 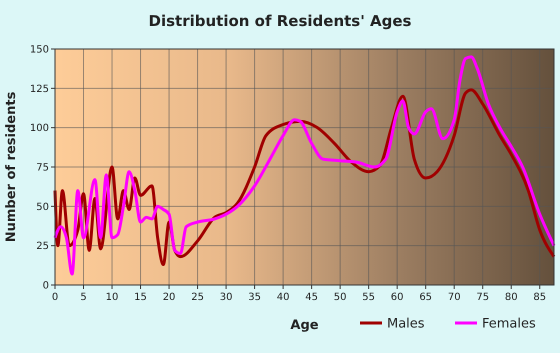 What do you see at coordinates (311, 297) in the screenshot?
I see `x-tick-label: 45` at bounding box center [311, 297].